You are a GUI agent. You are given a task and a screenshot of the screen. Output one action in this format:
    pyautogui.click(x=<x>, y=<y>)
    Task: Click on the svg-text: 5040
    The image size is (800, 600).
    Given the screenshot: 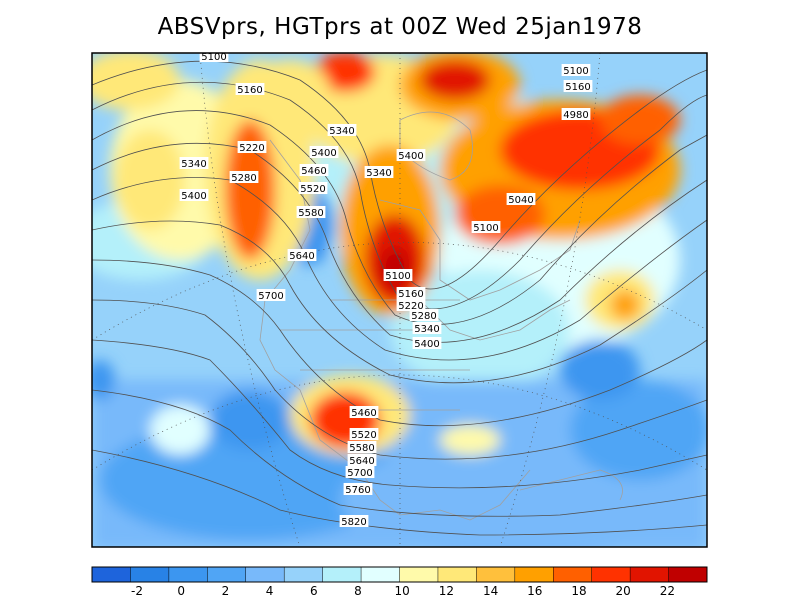 What is the action you would take?
    pyautogui.click(x=520, y=200)
    